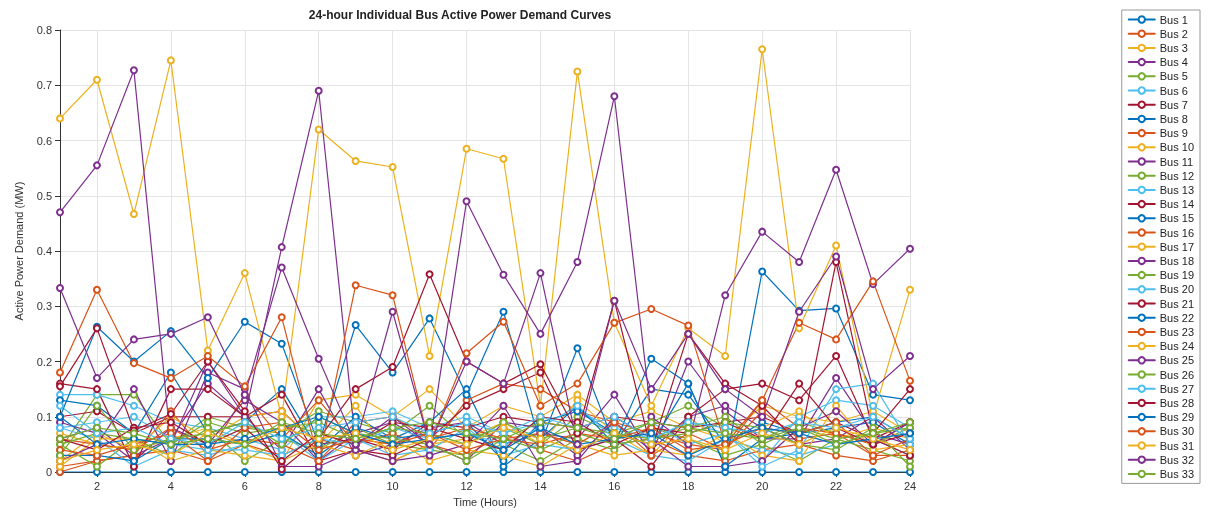 The image size is (1208, 528). Describe the element at coordinates (1173, 90) in the screenshot. I see `legend-label: Bus 6` at that location.